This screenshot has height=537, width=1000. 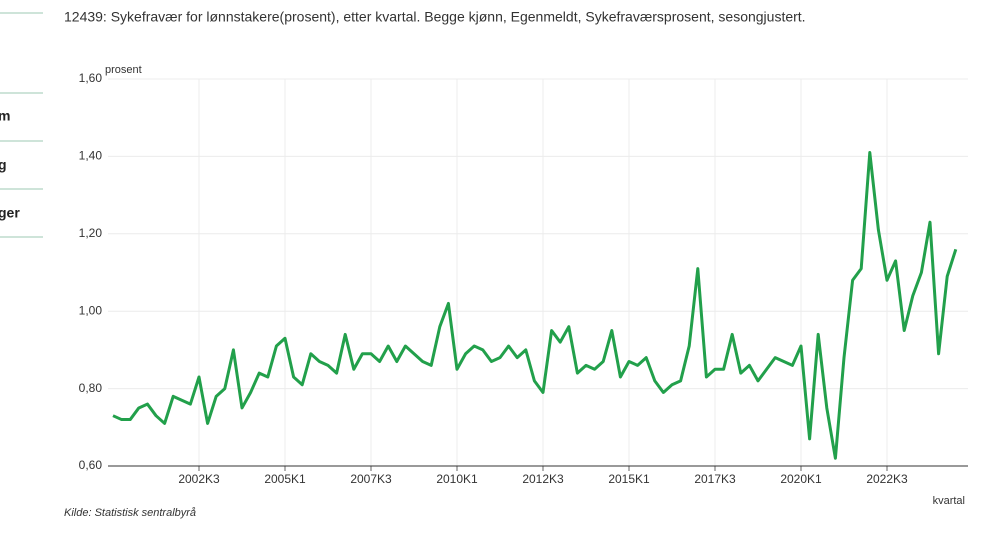 I want to click on y-tick-label: 1,00, so click(x=91, y=310).